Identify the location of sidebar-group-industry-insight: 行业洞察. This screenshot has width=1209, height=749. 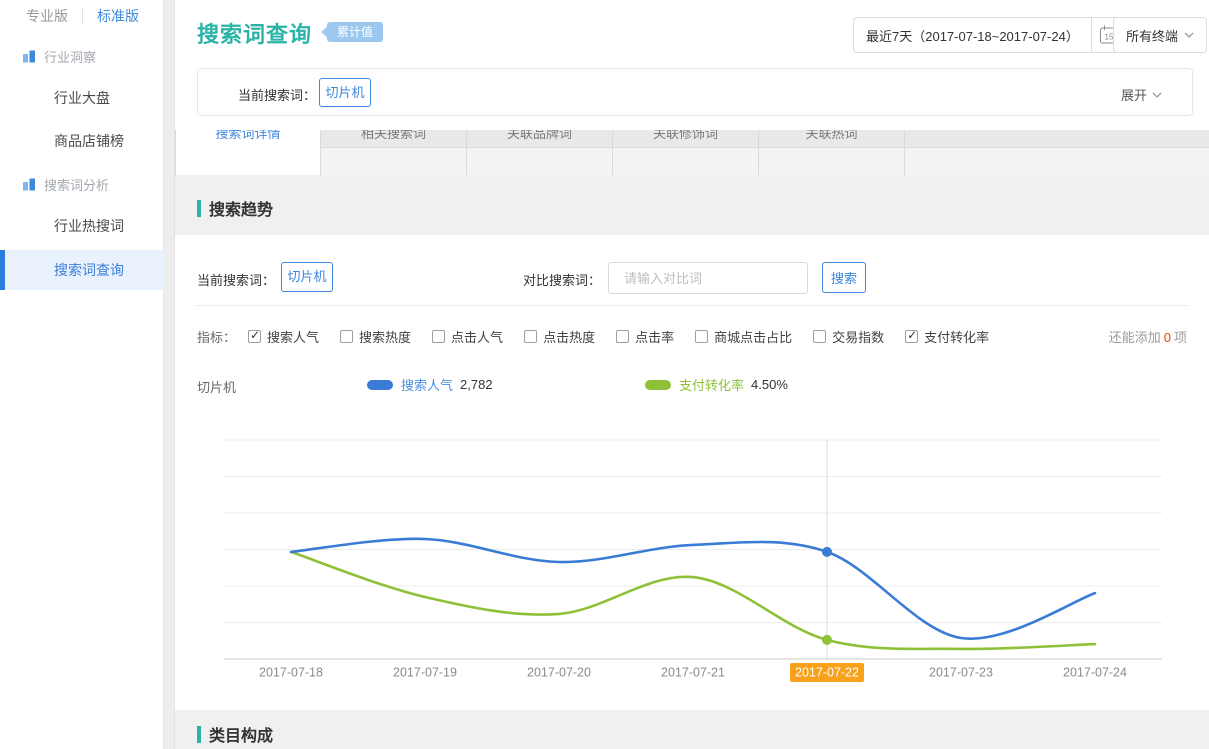
(48, 56).